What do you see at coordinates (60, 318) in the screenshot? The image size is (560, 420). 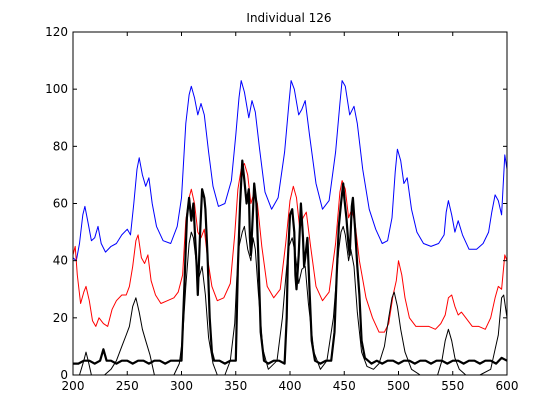 I see `y-tick-label: 20` at bounding box center [60, 318].